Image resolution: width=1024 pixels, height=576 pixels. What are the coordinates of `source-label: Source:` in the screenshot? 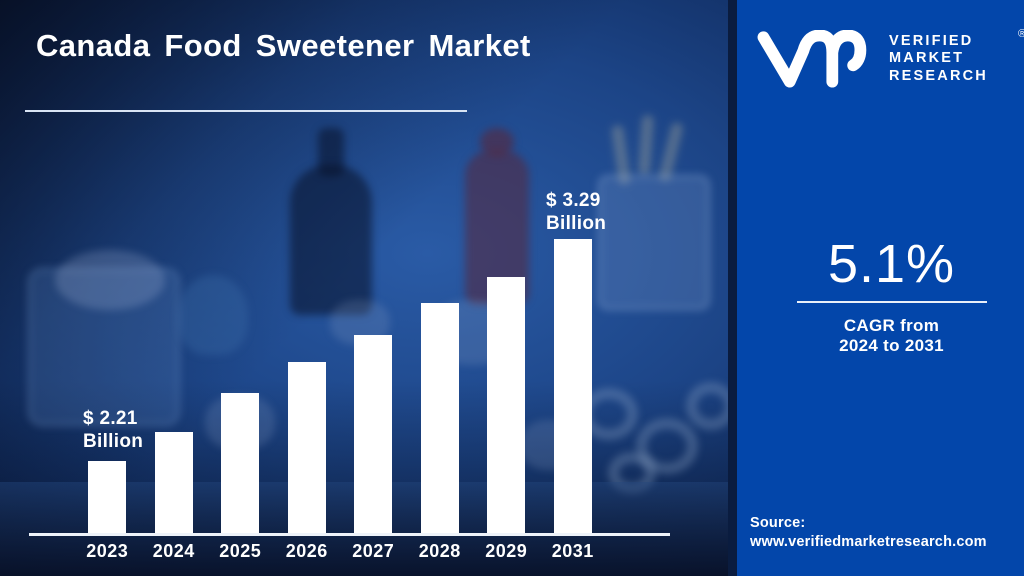 It's located at (778, 523).